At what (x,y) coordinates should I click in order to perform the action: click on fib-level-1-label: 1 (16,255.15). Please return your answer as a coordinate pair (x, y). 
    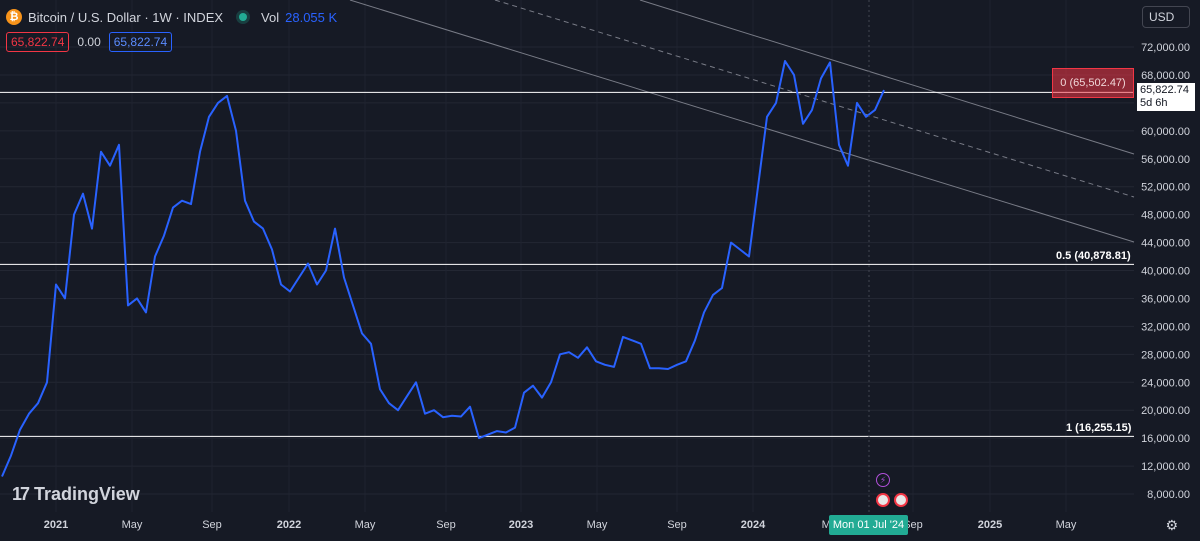
    Looking at the image, I should click on (1099, 428).